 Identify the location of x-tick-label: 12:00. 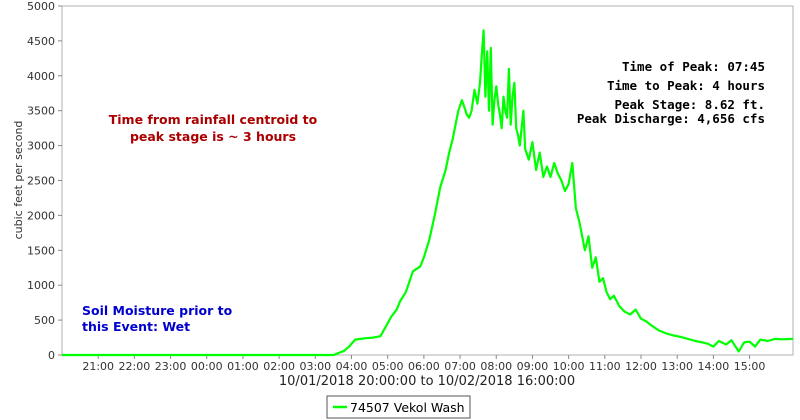
(641, 366).